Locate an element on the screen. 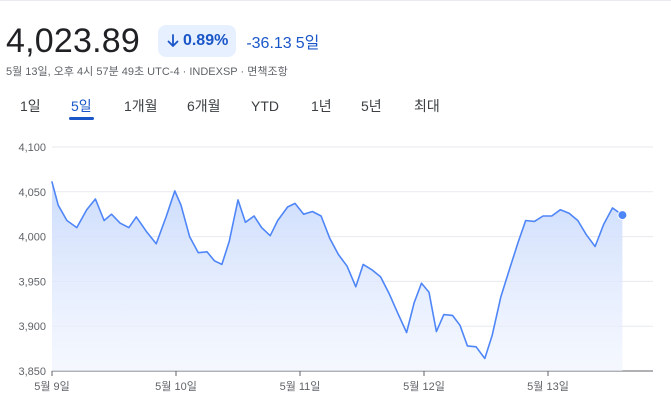 The width and height of the screenshot is (671, 415). percent-change-value: 0.89% is located at coordinates (205, 40).